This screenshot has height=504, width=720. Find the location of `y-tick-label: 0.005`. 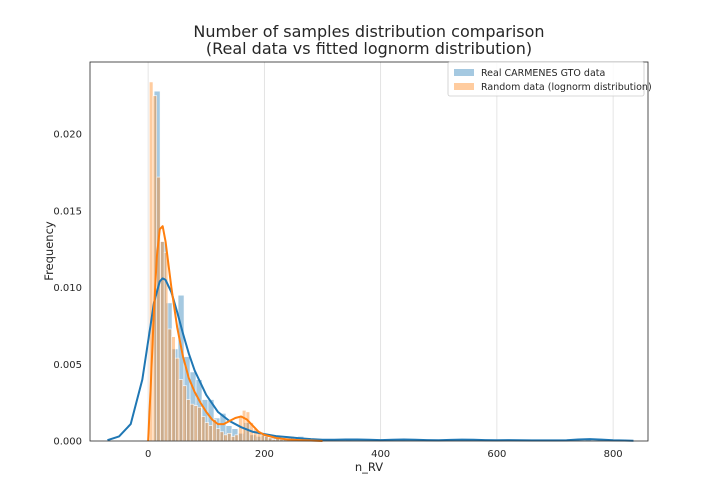

y-tick-label: 0.005 is located at coordinates (67, 365).